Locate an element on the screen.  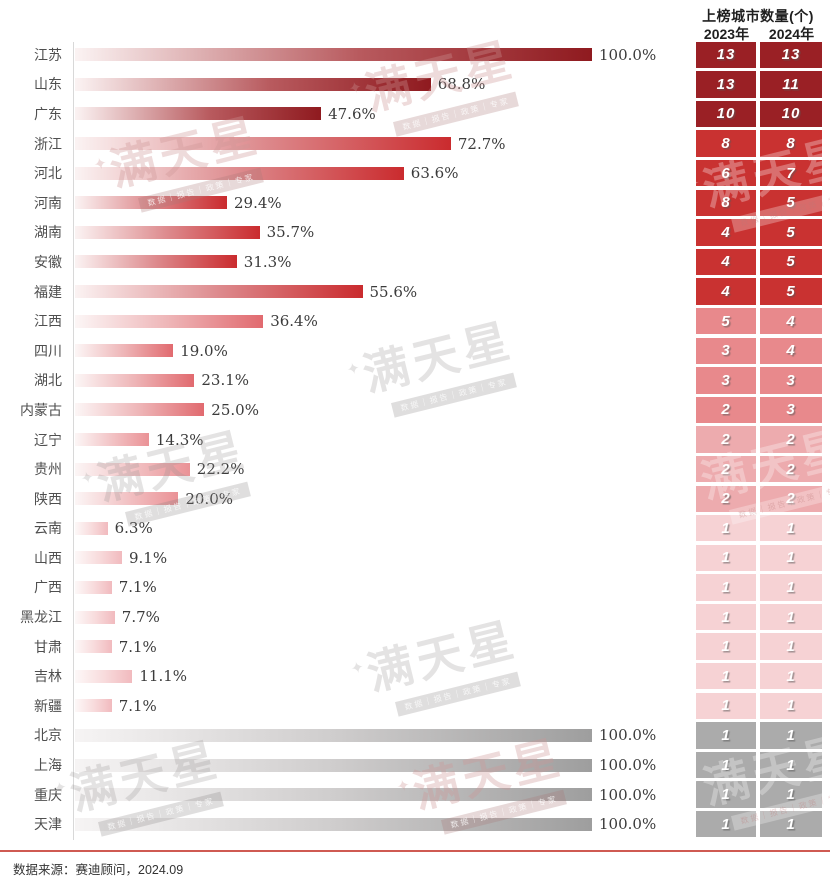
province-label: 四川 is located at coordinates (48, 350).